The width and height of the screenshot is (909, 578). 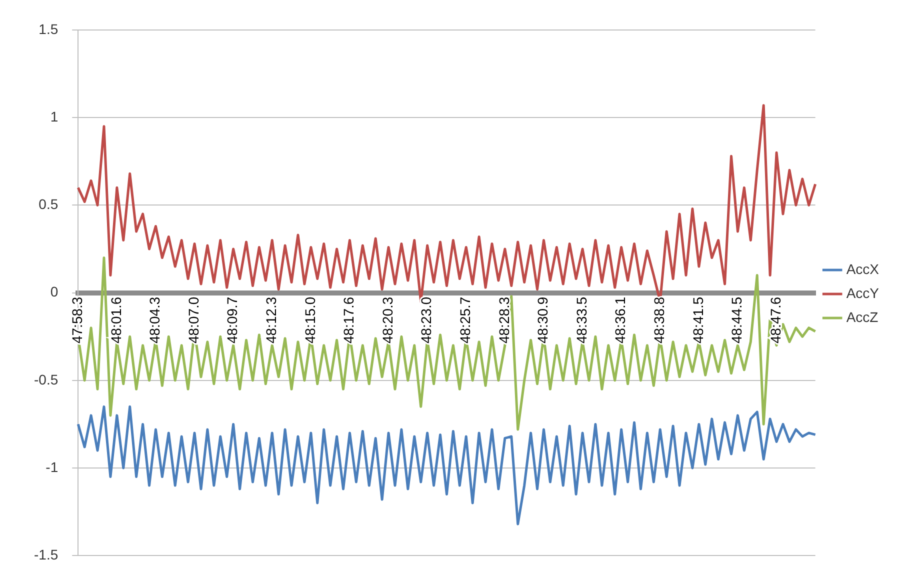 What do you see at coordinates (116, 320) in the screenshot?
I see `x-tick-label: 48:01.6` at bounding box center [116, 320].